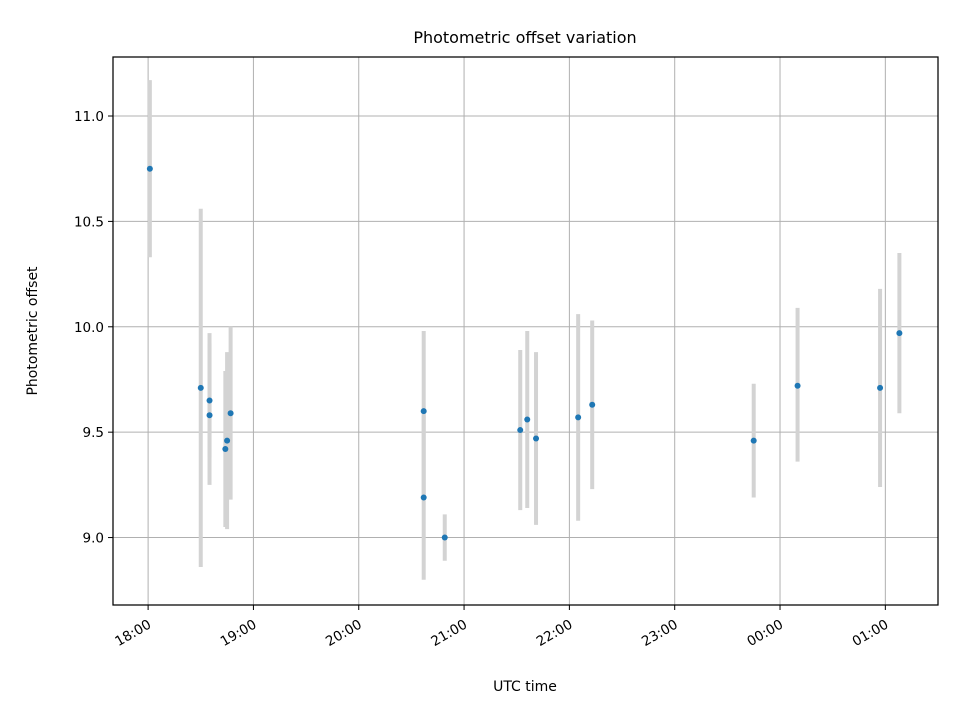  What do you see at coordinates (501, 627) in the screenshot?
I see `x-axis-ticks: 18:00 19:00 20:00 21:00 22:00 23:00 00:00 01:00` at bounding box center [501, 627].